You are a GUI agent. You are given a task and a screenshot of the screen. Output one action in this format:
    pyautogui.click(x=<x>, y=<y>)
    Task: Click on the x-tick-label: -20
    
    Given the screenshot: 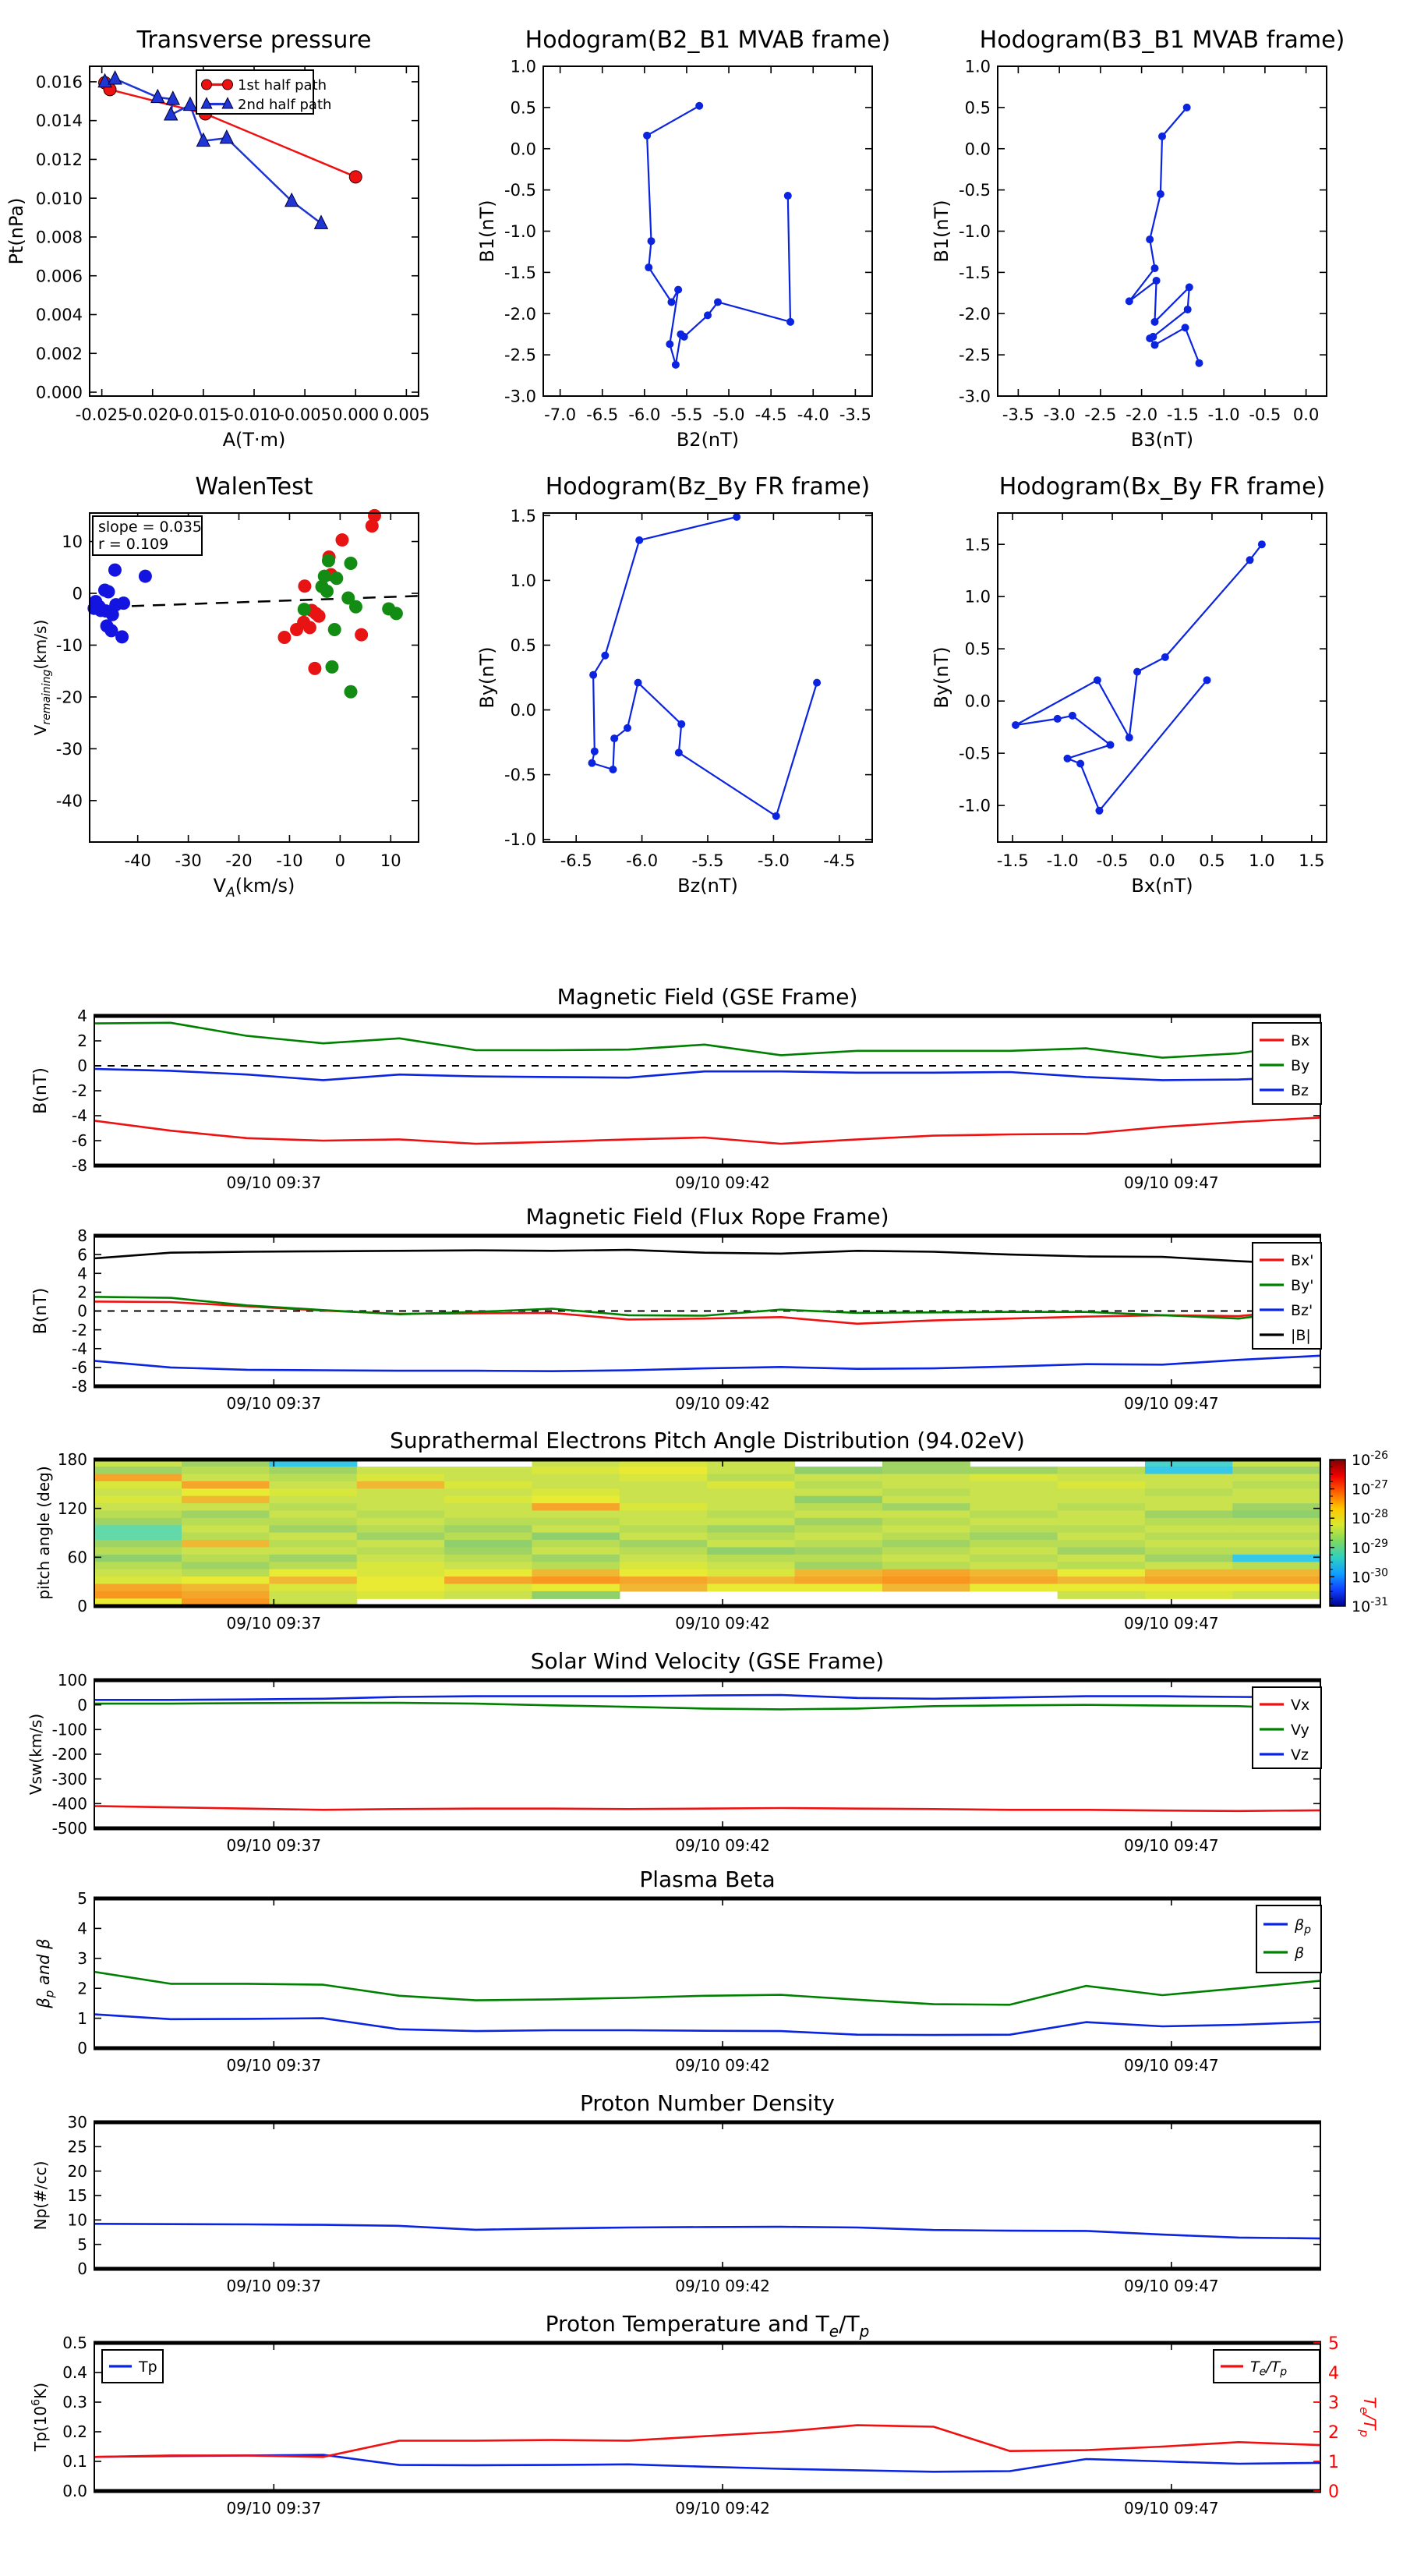 What is the action you would take?
    pyautogui.click(x=238, y=860)
    